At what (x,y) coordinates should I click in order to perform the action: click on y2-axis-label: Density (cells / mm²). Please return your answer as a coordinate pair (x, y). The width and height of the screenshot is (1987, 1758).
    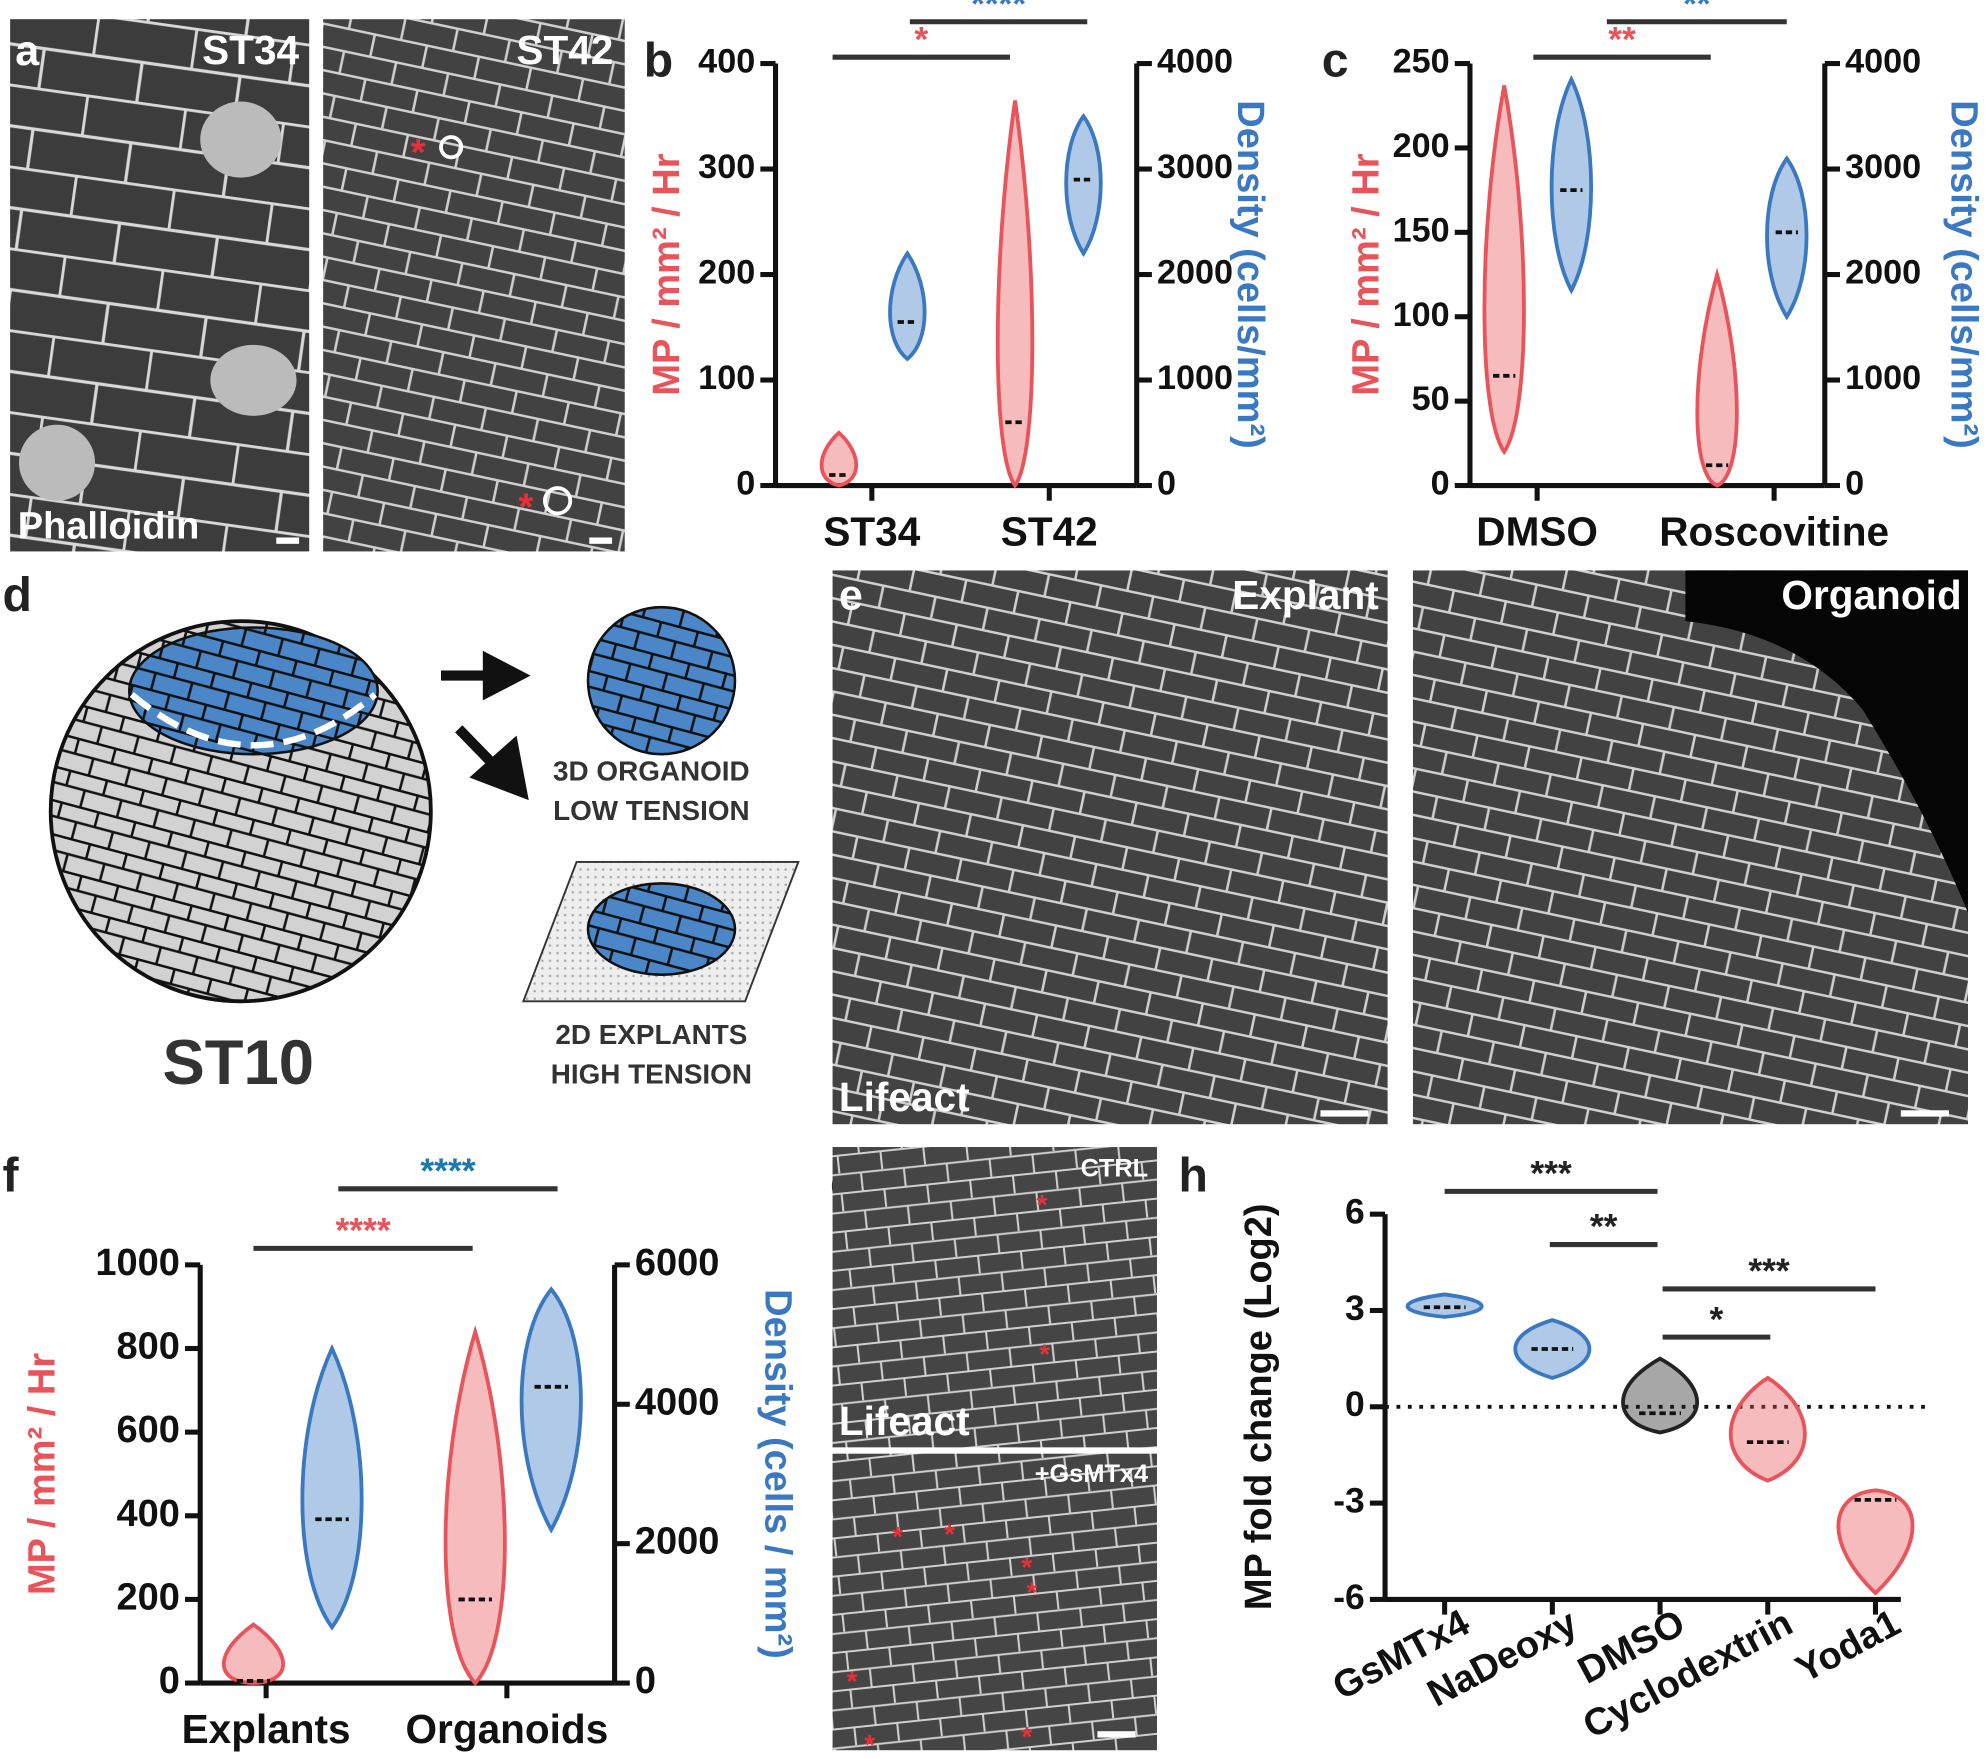
    Looking at the image, I should click on (777, 1474).